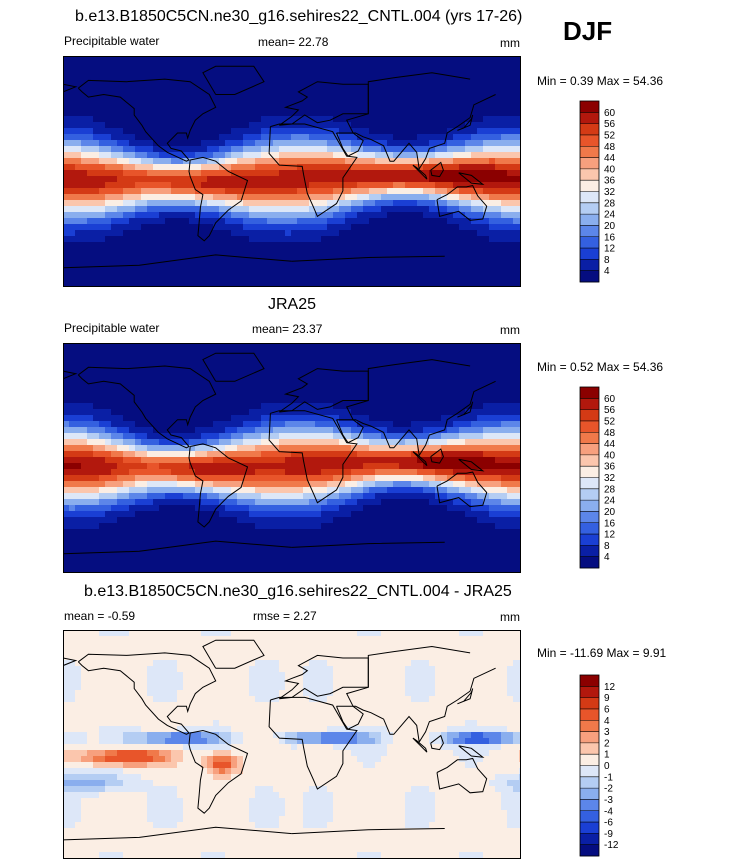  I want to click on colorbar-swatch, so click(589, 118).